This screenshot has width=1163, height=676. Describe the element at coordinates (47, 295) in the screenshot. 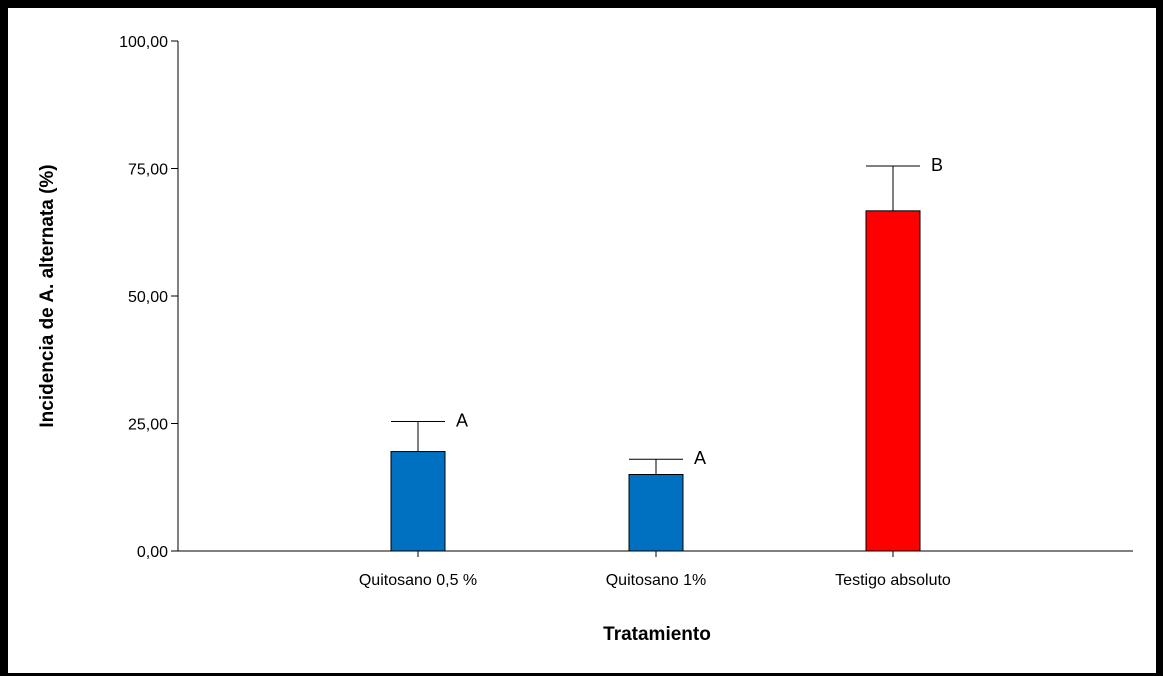

I see `y-axis-title: Incidencia de A. alternata (%)` at that location.